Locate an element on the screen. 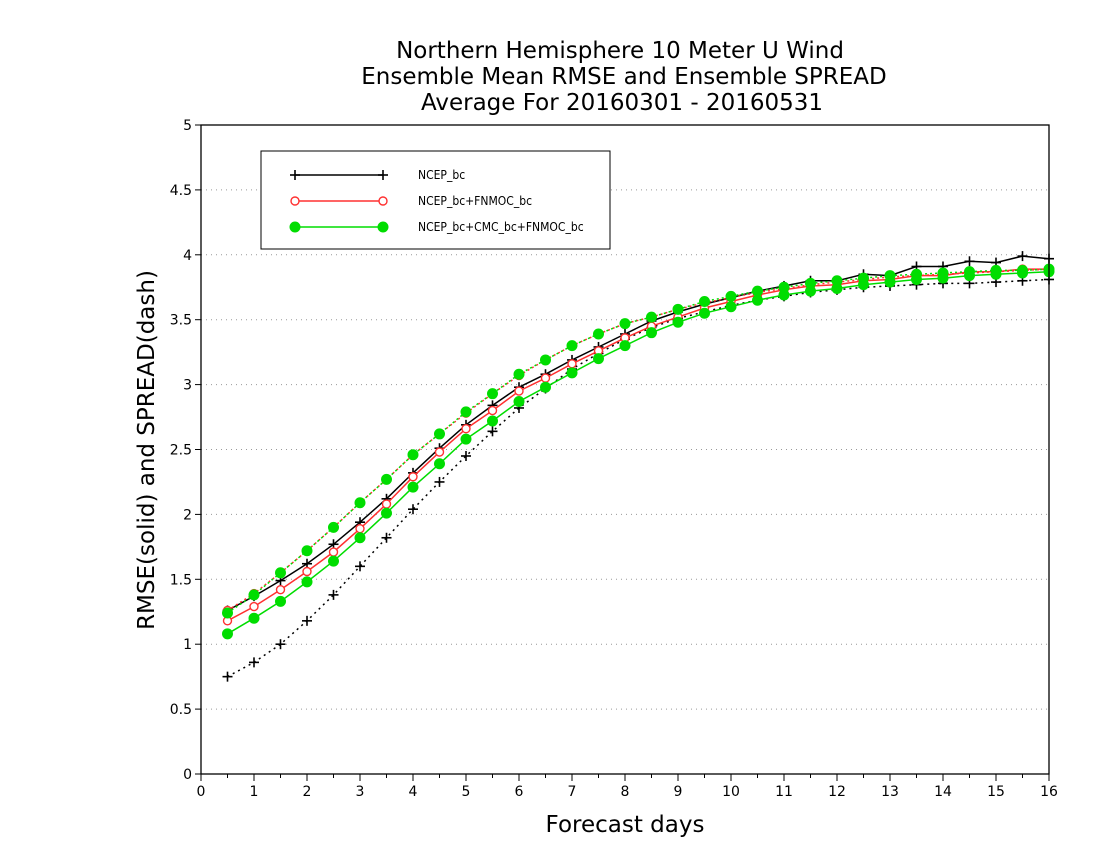 The image size is (1100, 850). x-tick-label: 13 is located at coordinates (890, 792).